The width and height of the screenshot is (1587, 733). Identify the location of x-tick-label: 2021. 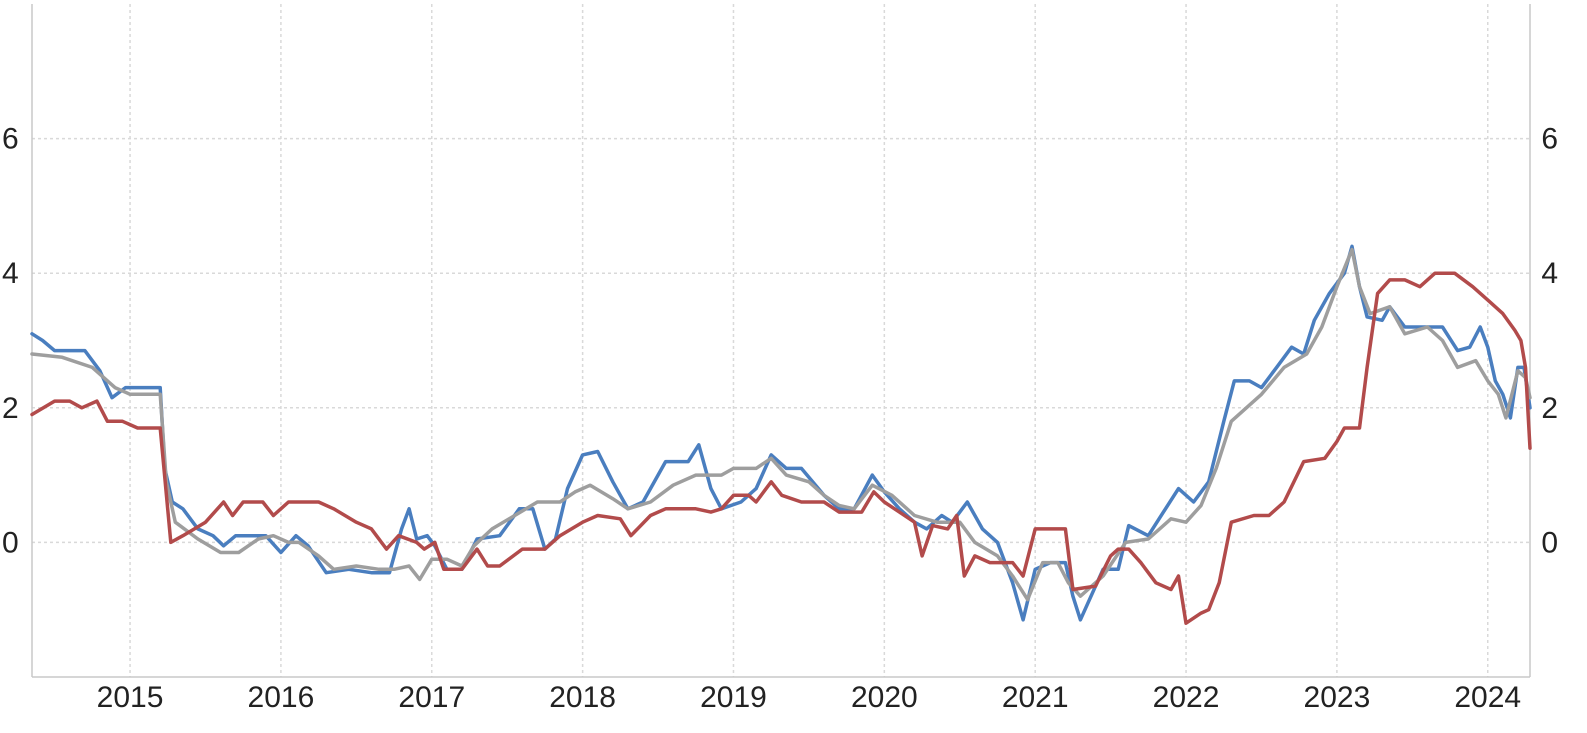
(1035, 697).